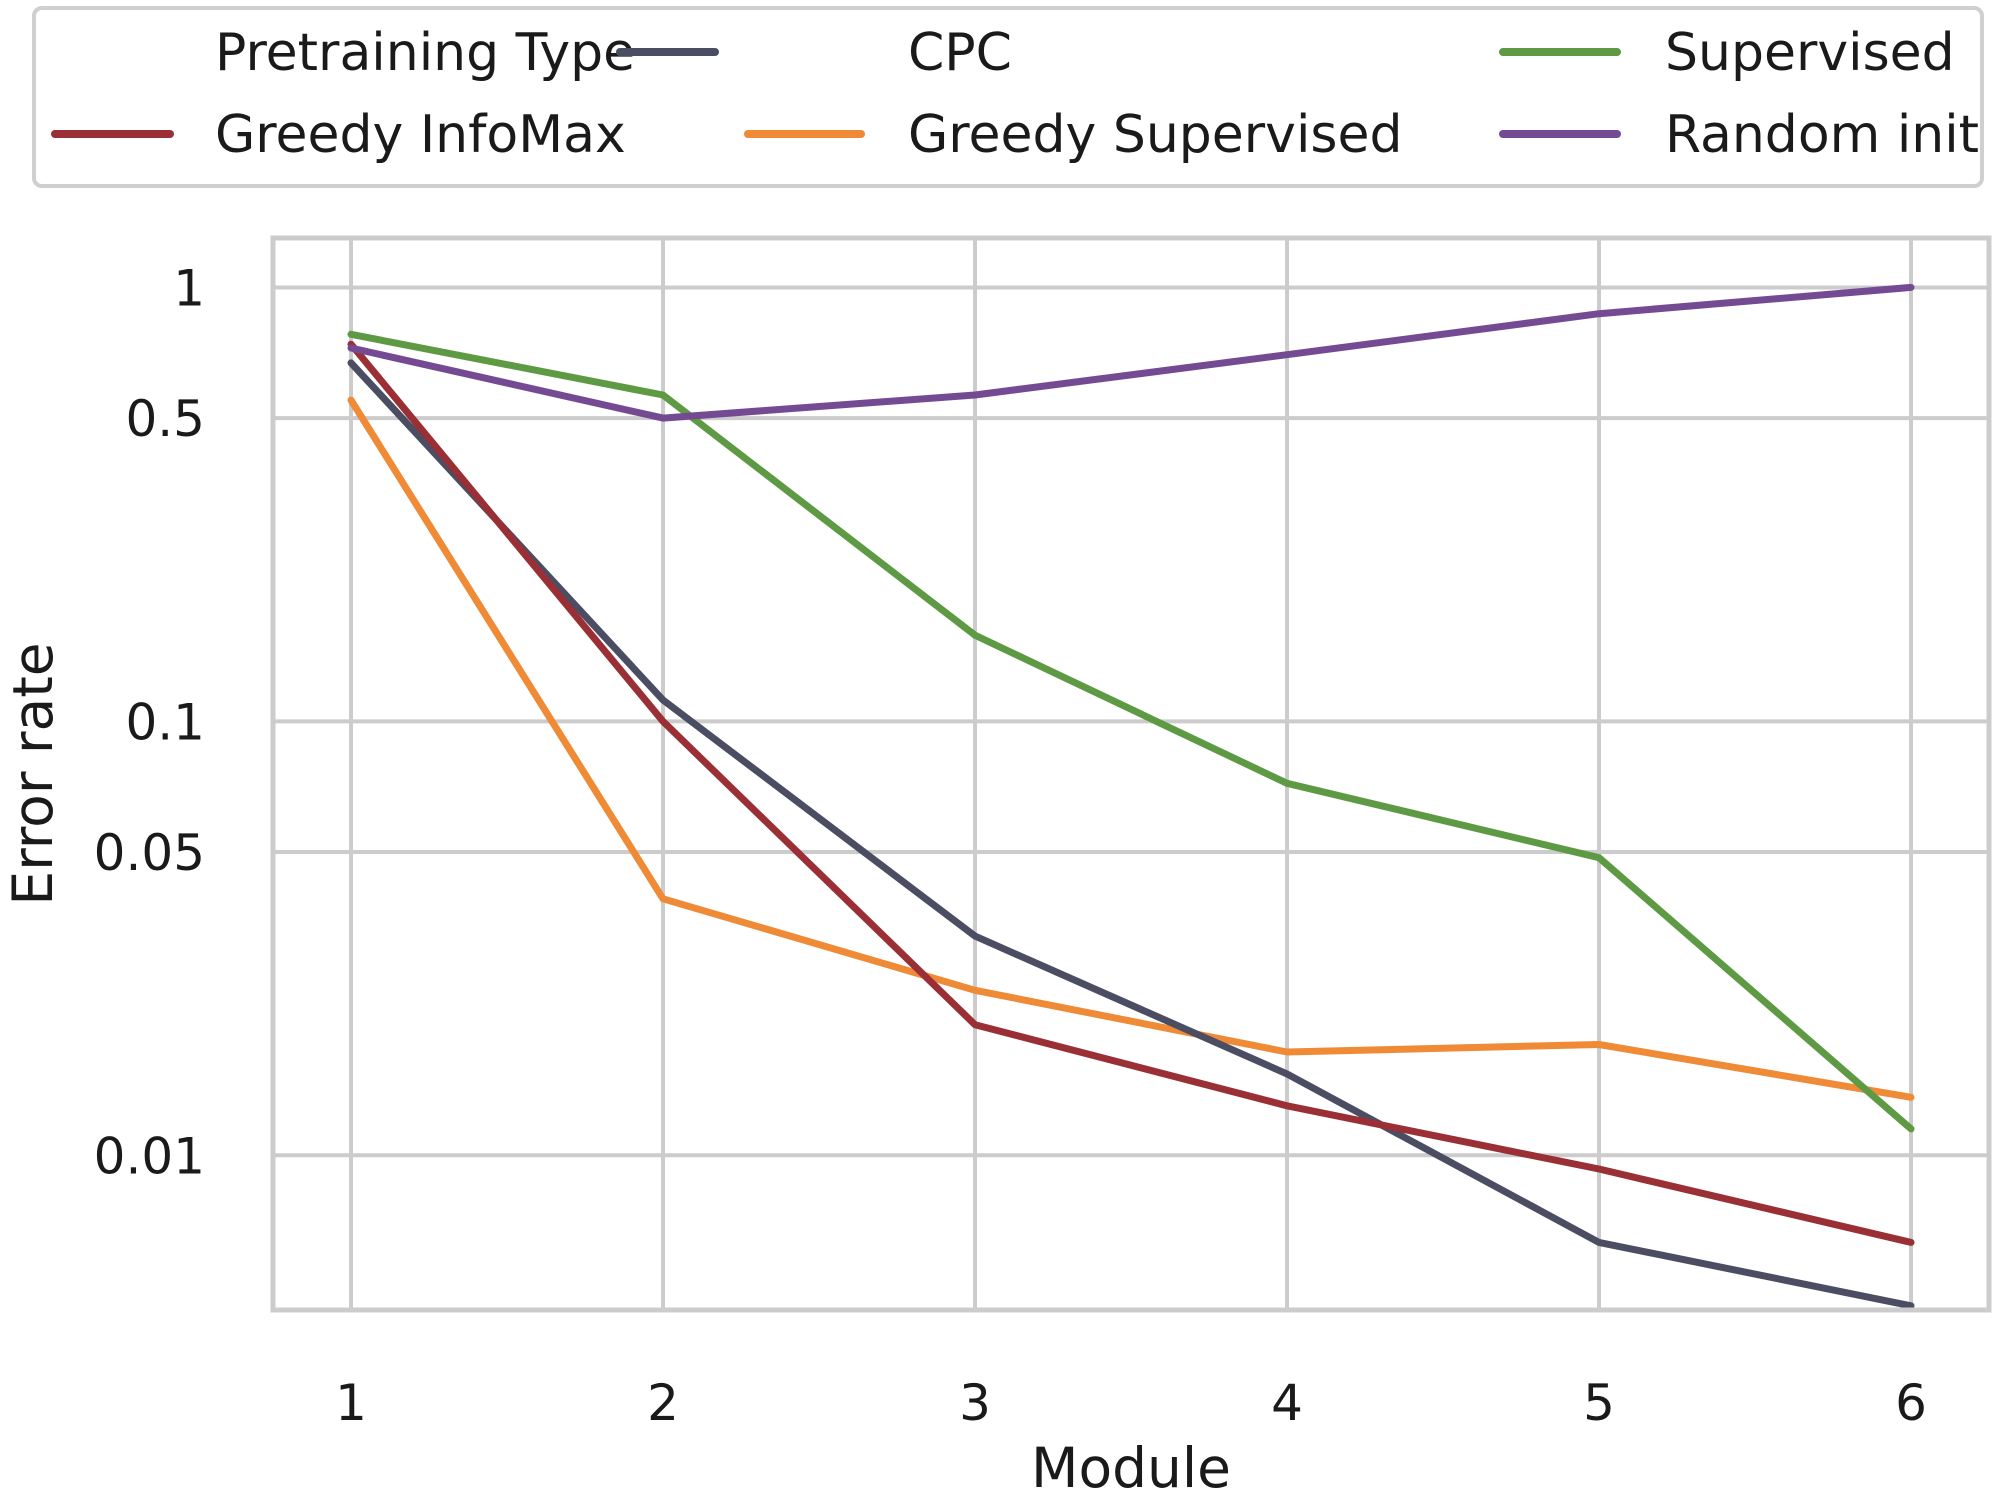  What do you see at coordinates (165, 419) in the screenshot?
I see `y-tick-label: 0.5` at bounding box center [165, 419].